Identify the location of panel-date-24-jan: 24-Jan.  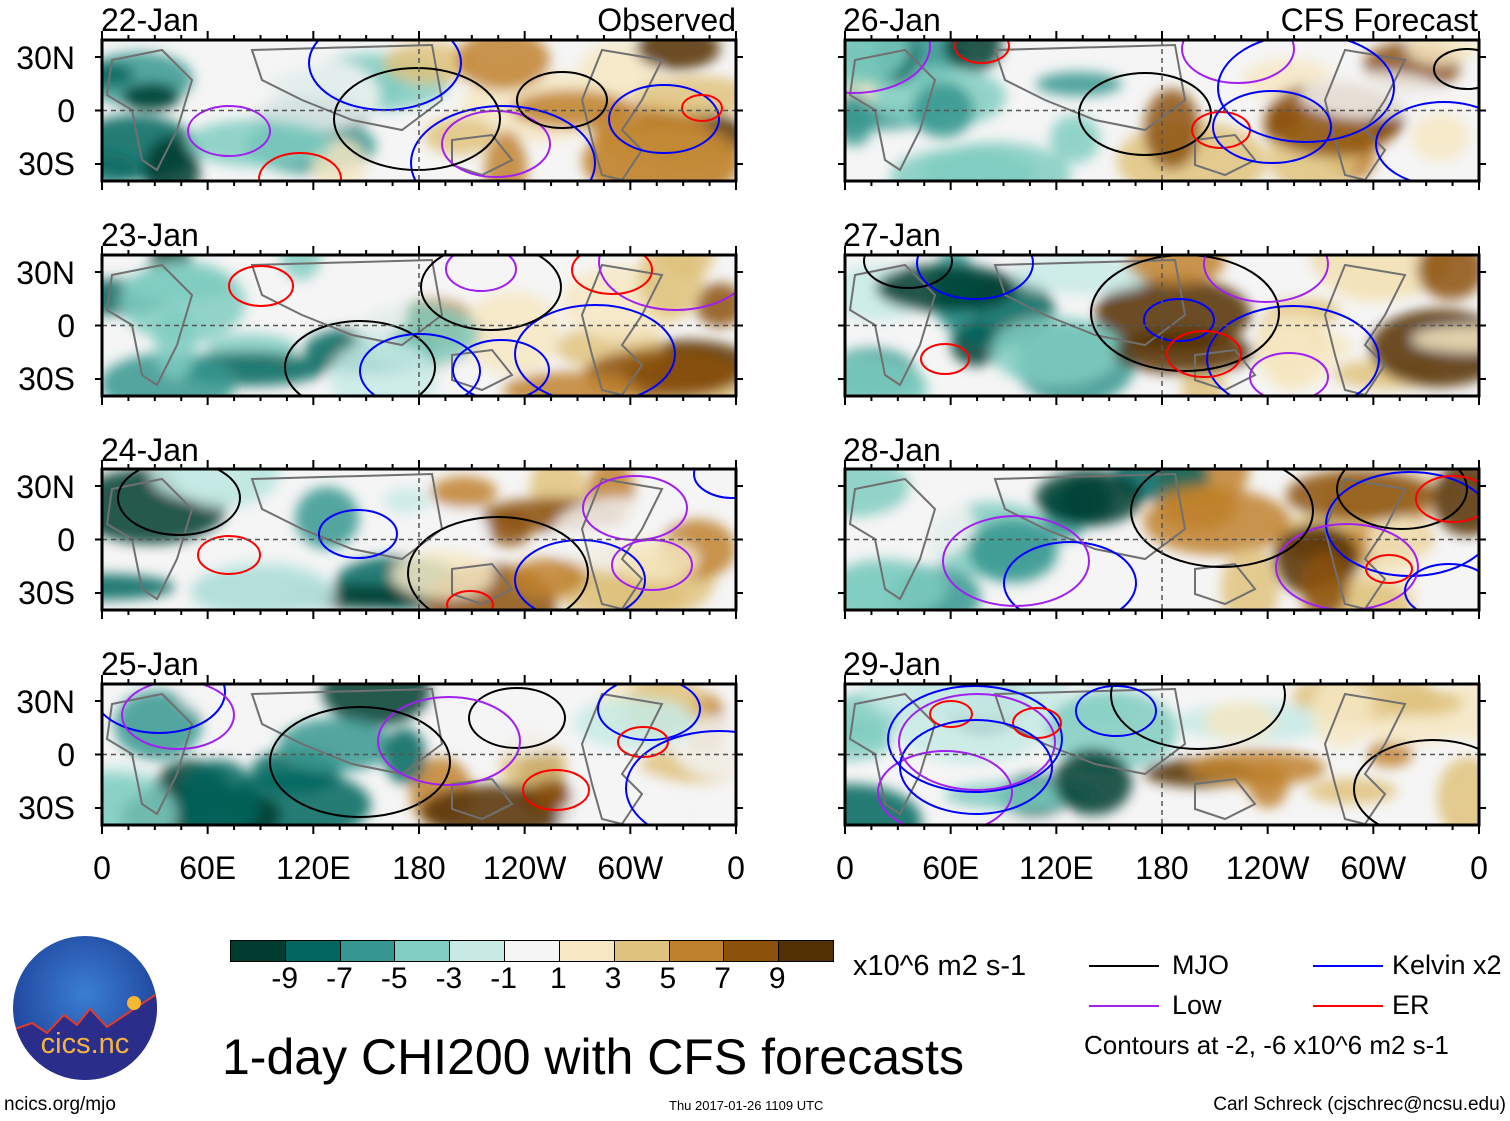
(150, 450).